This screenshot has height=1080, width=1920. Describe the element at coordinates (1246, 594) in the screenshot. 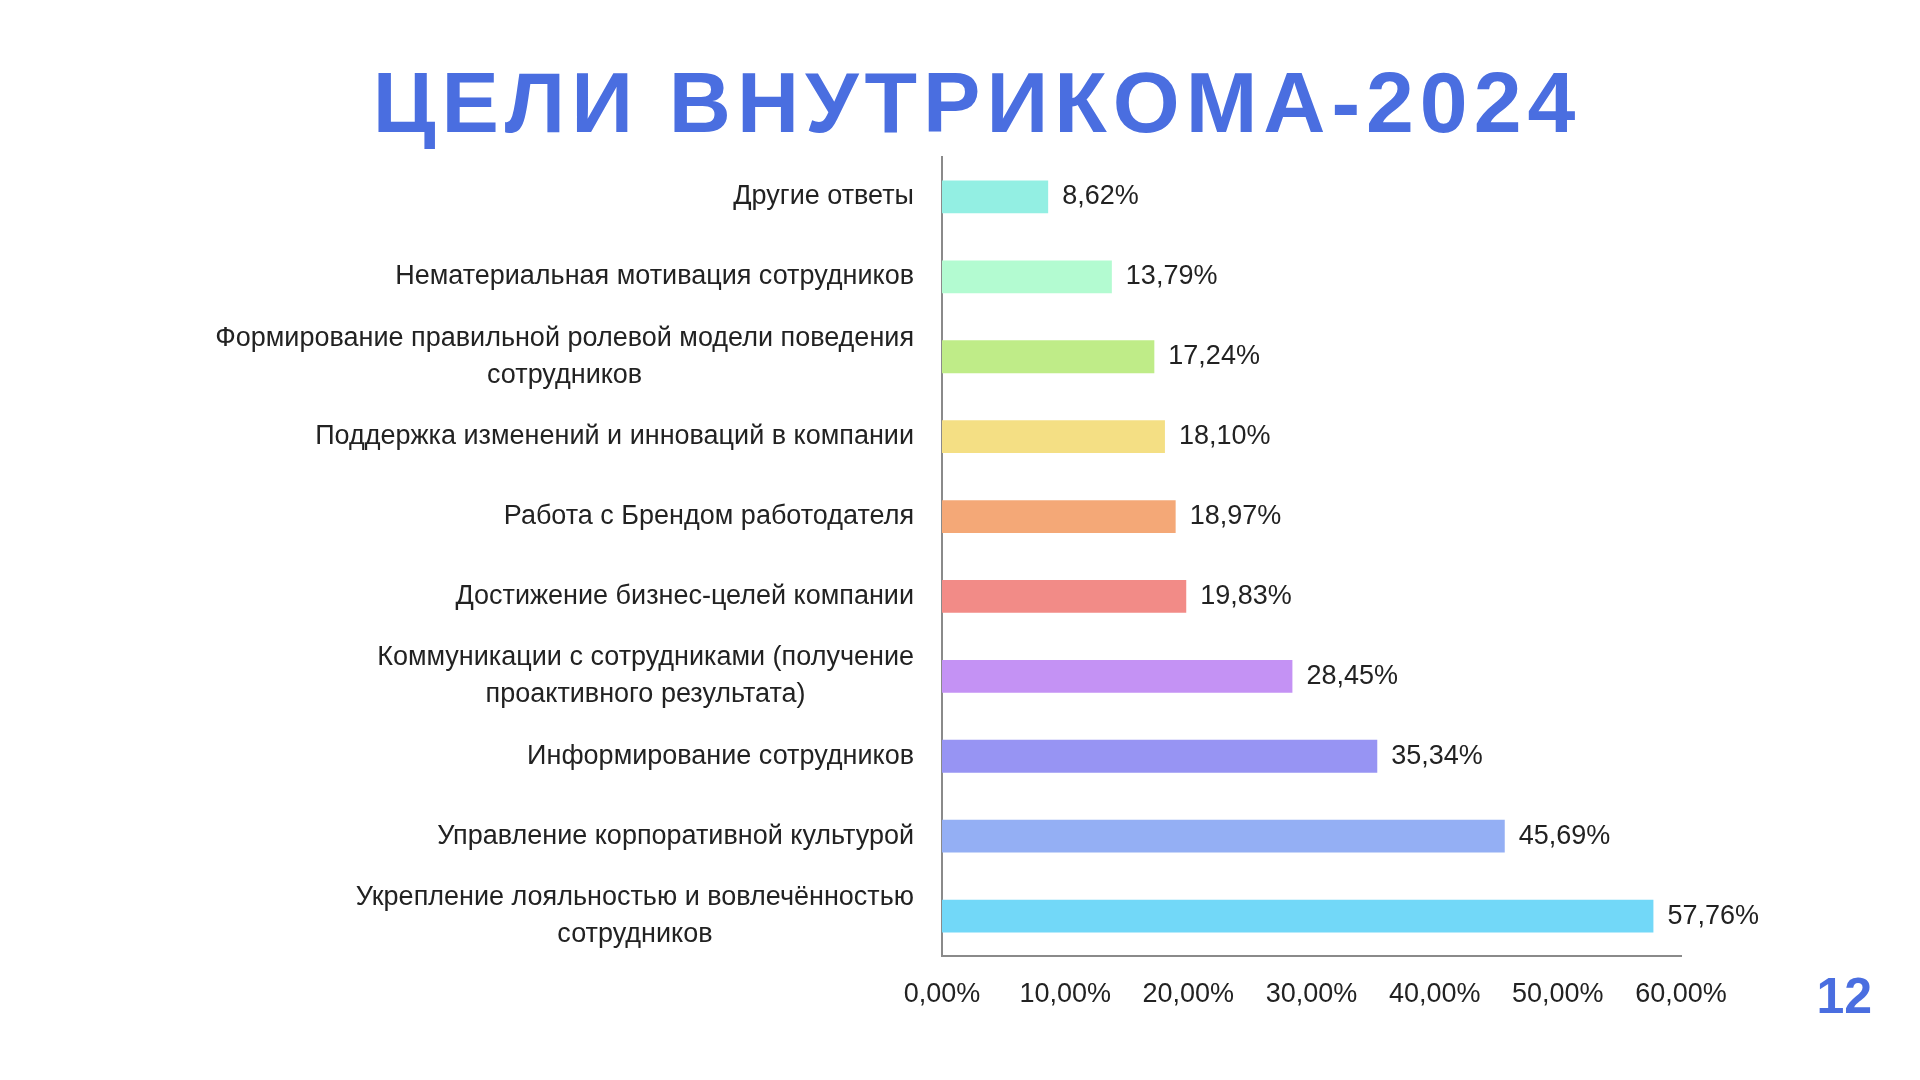

I see `data-label: 19,83%` at that location.